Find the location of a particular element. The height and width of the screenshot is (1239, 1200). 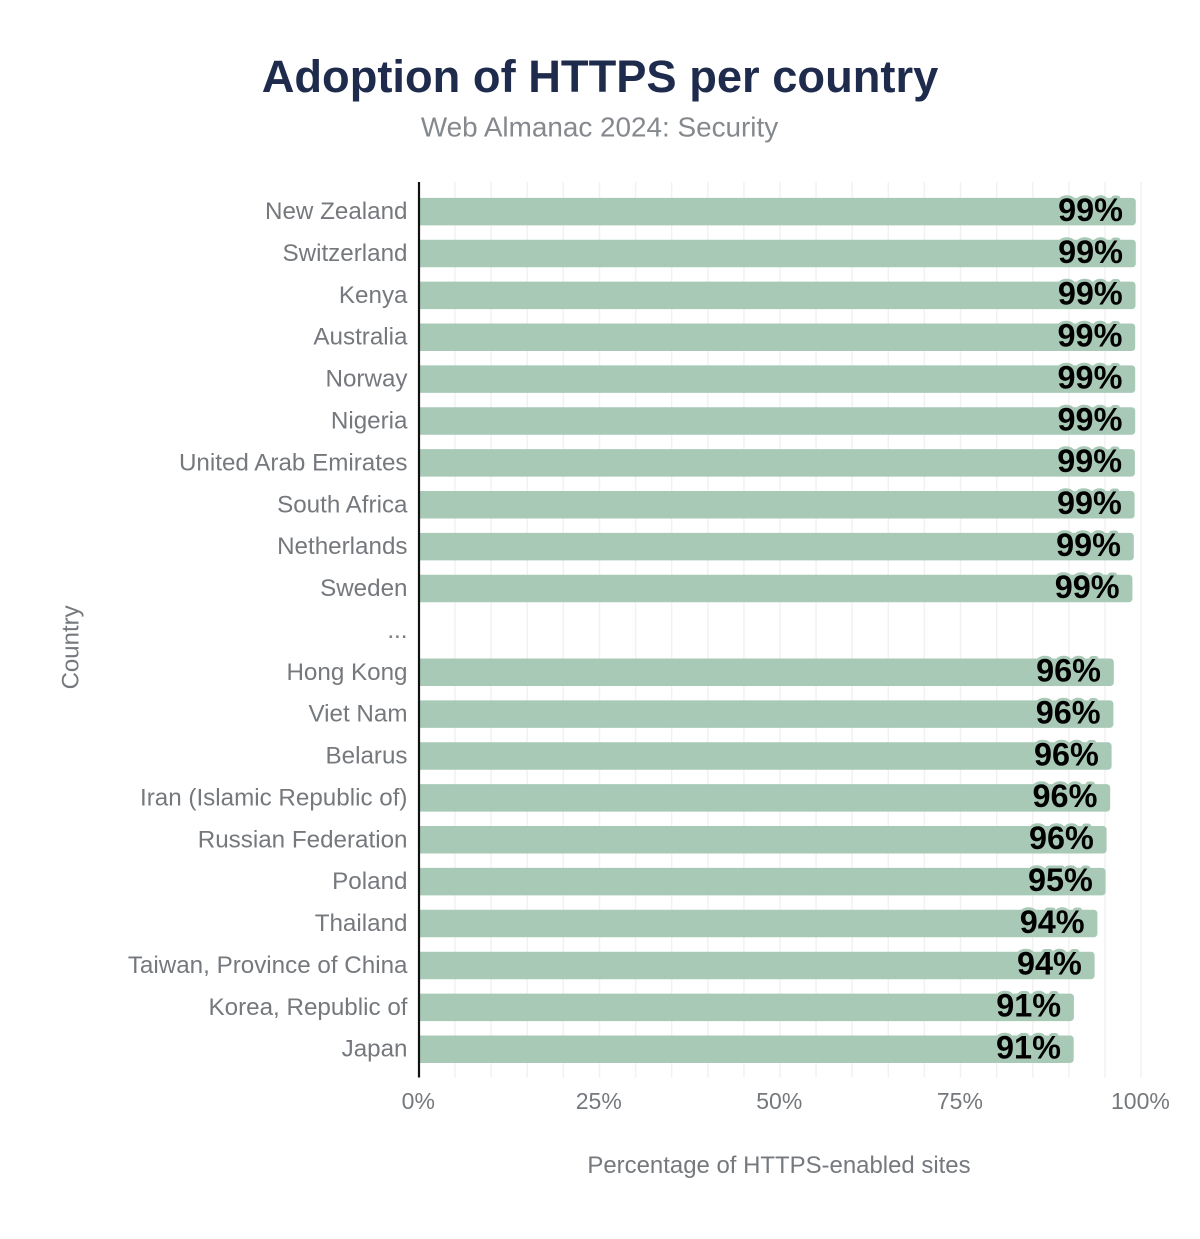

svg-text: Poland is located at coordinates (369, 881).